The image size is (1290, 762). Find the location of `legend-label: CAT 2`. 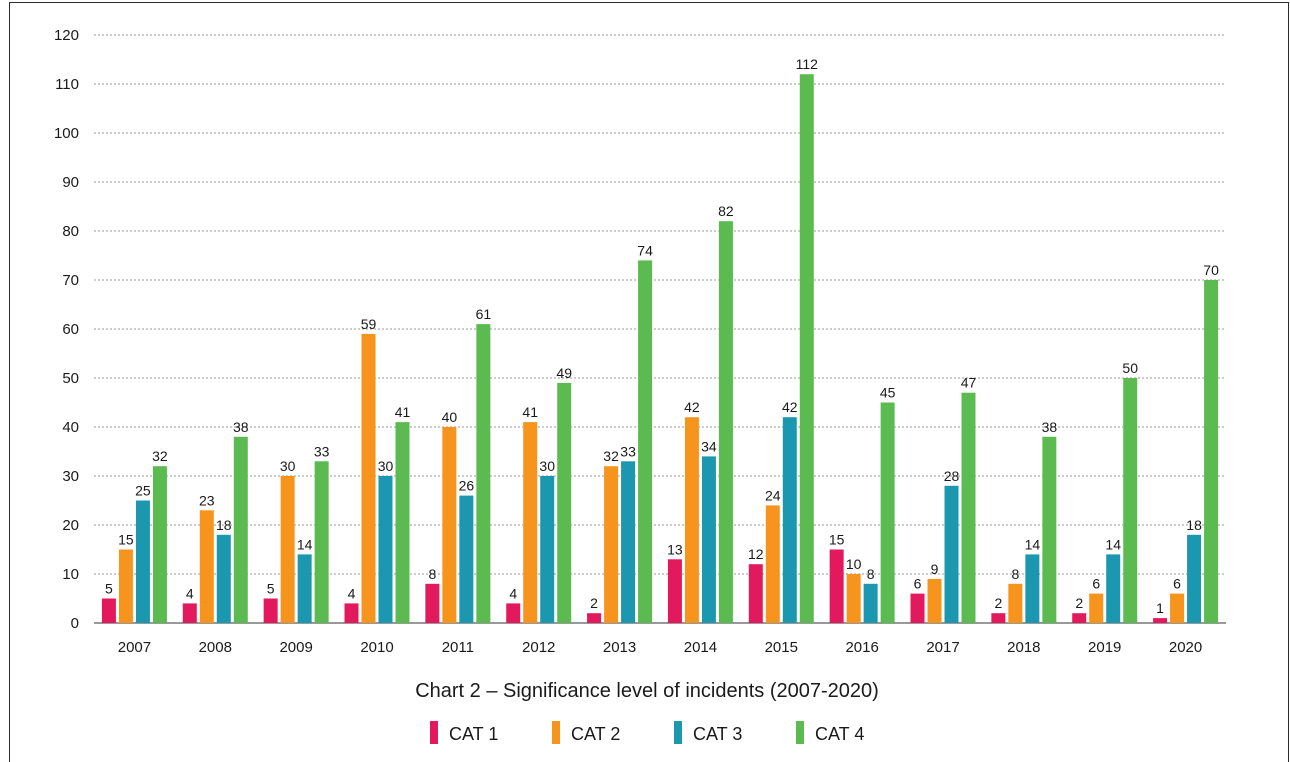

legend-label: CAT 2 is located at coordinates (595, 734).